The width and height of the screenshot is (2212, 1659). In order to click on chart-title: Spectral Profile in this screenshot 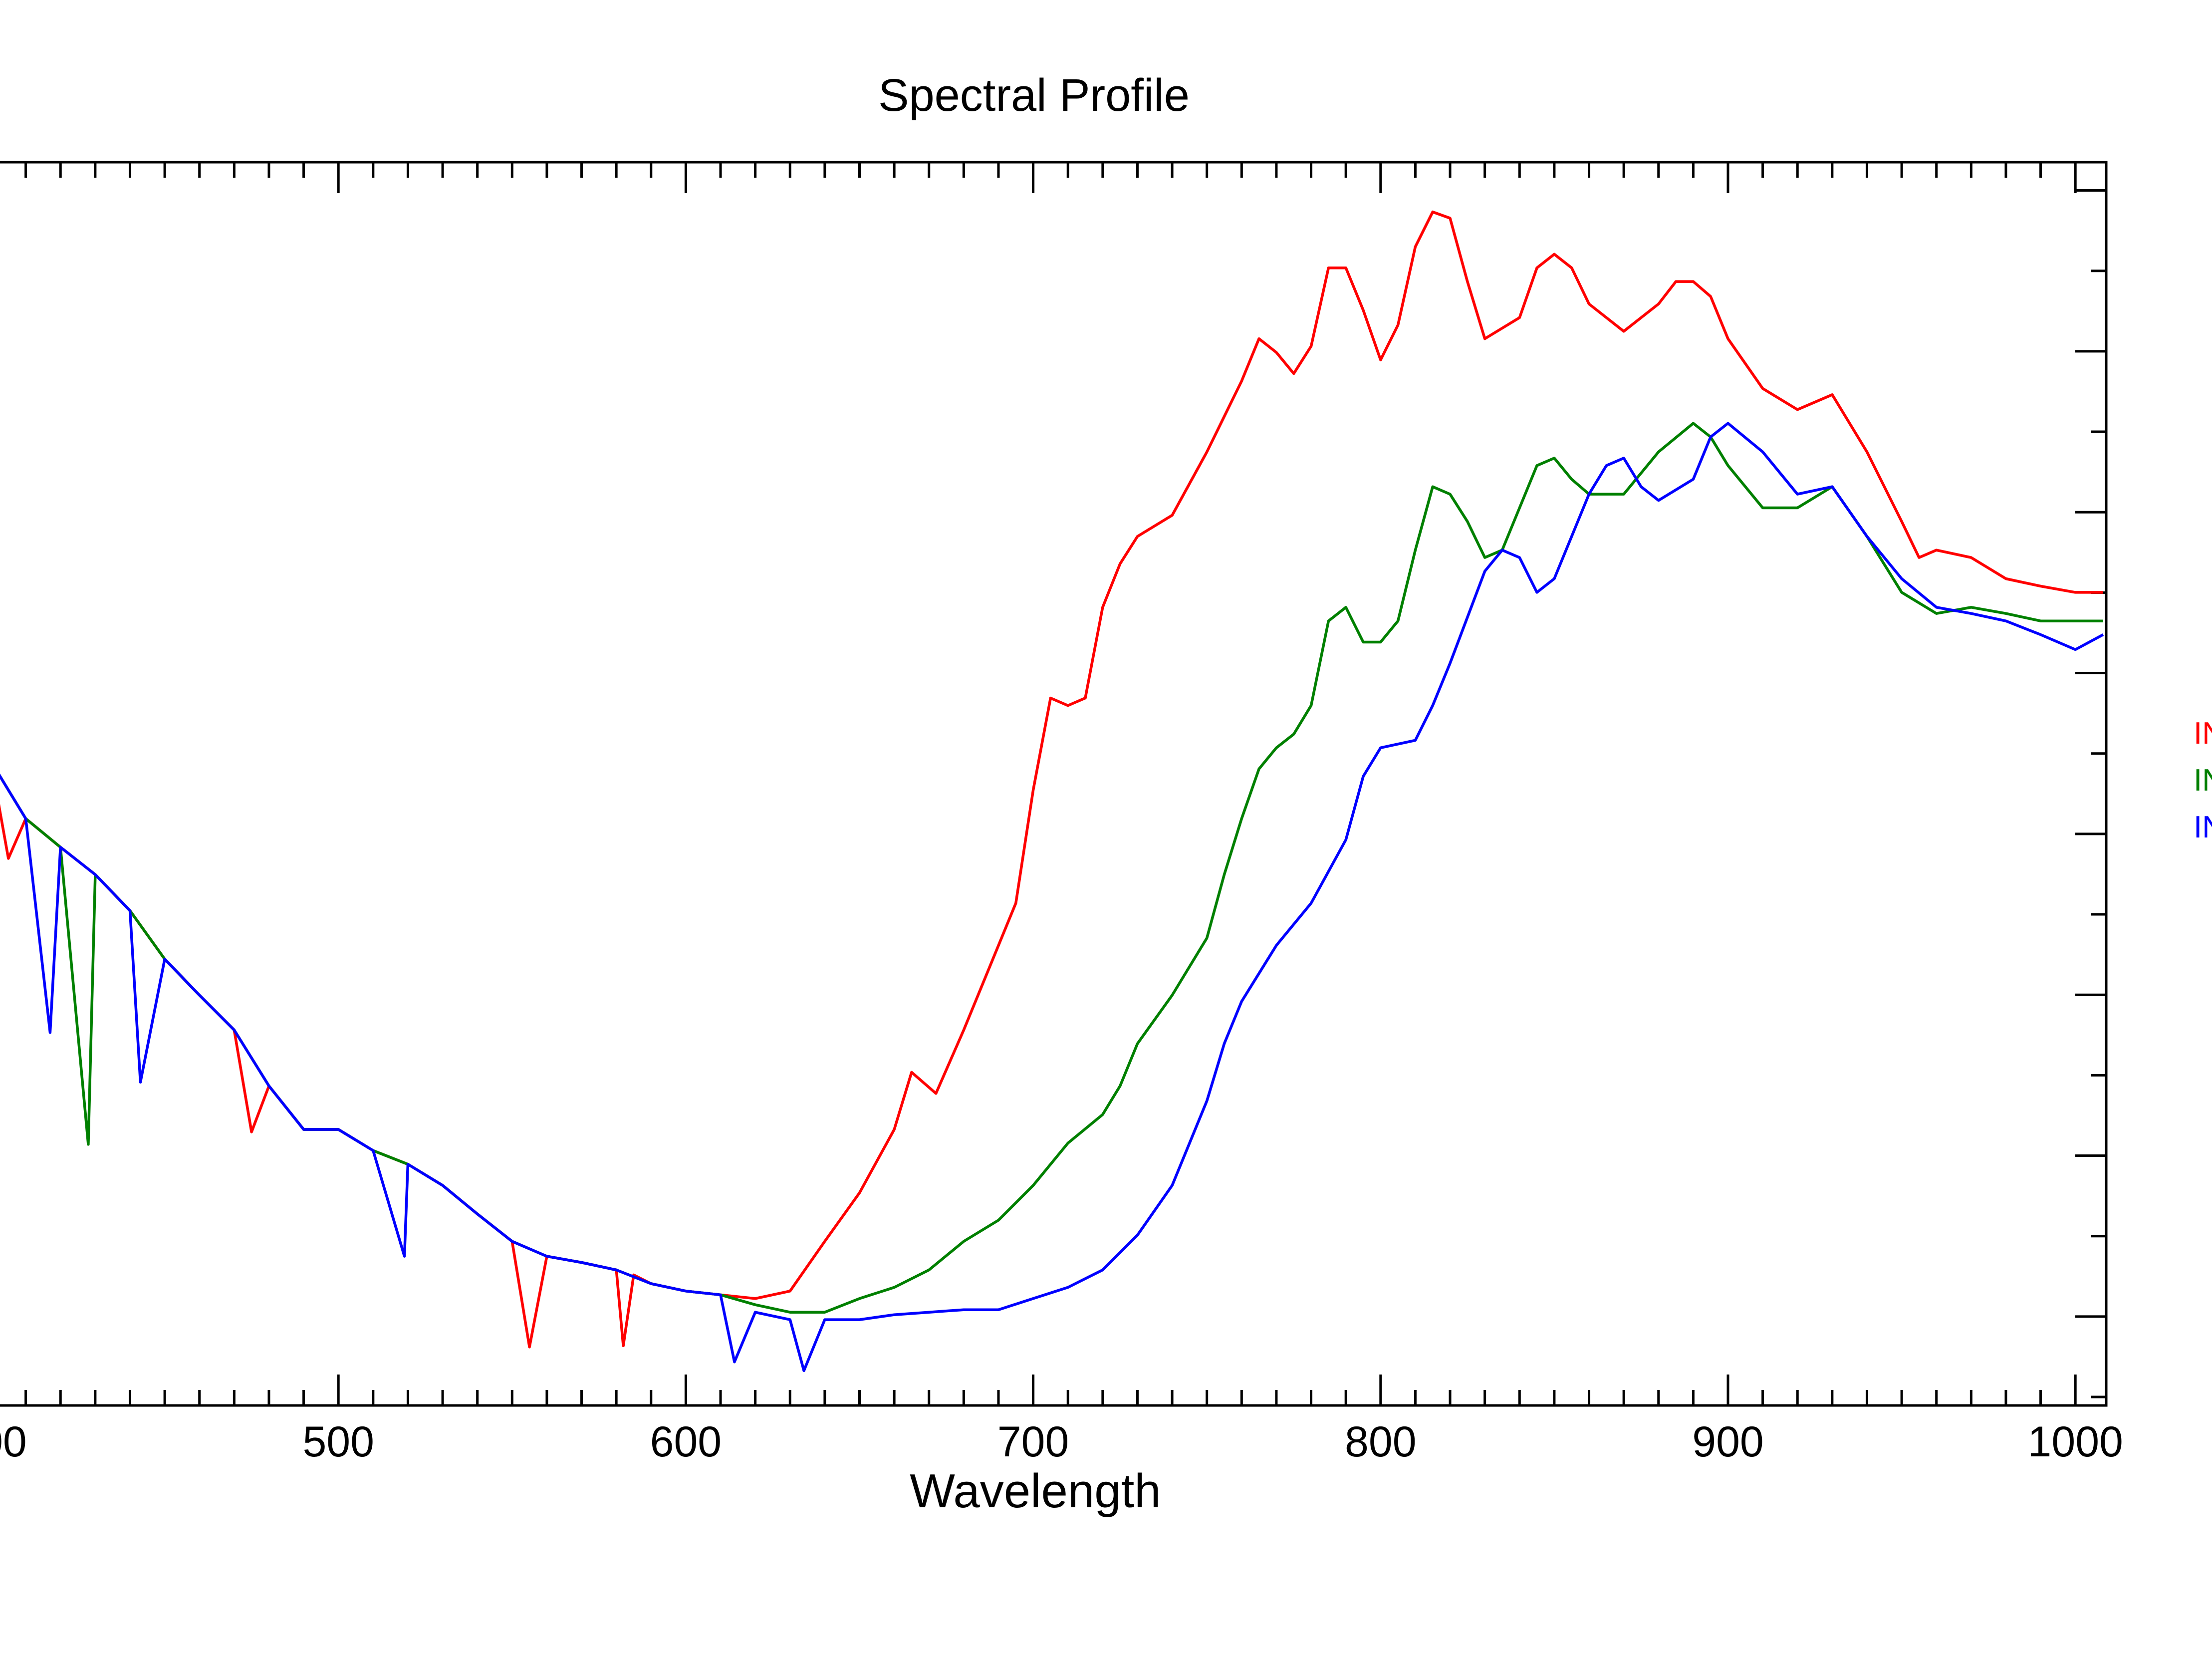, I will do `click(1034, 95)`.